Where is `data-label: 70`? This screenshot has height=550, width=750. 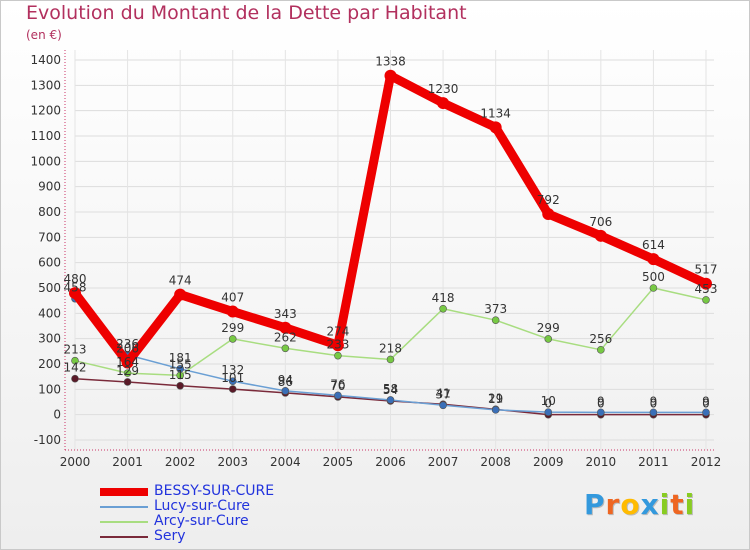 data-label: 70 is located at coordinates (337, 386).